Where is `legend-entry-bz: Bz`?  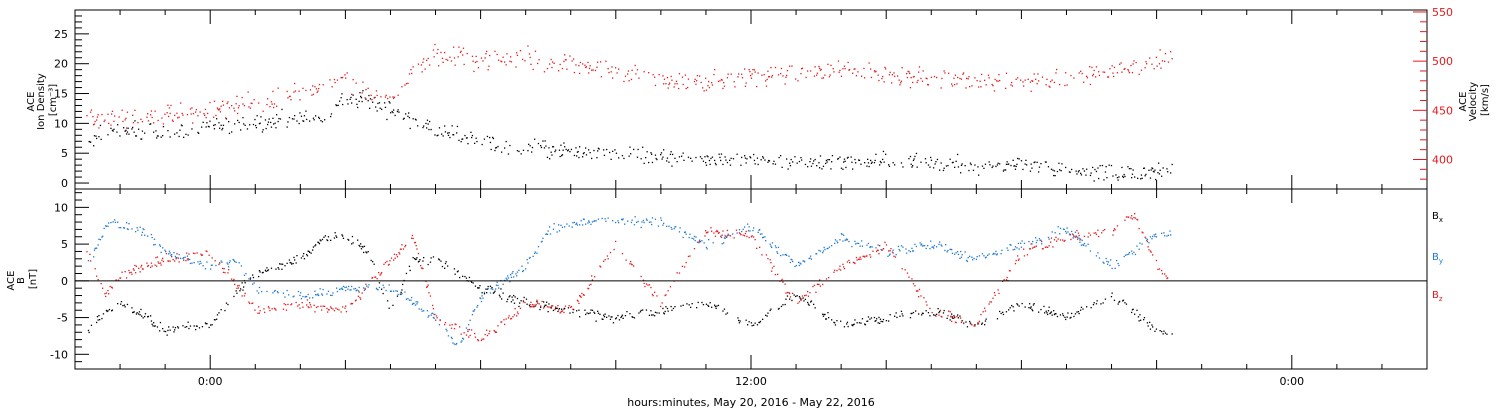
legend-entry-bz: Bz is located at coordinates (1437, 296).